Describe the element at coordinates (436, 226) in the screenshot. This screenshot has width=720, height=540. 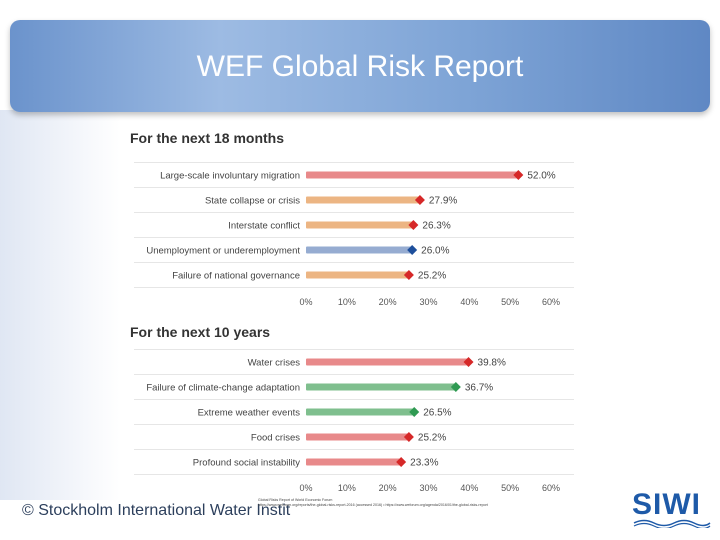
I see `value-label: 26.3%` at that location.